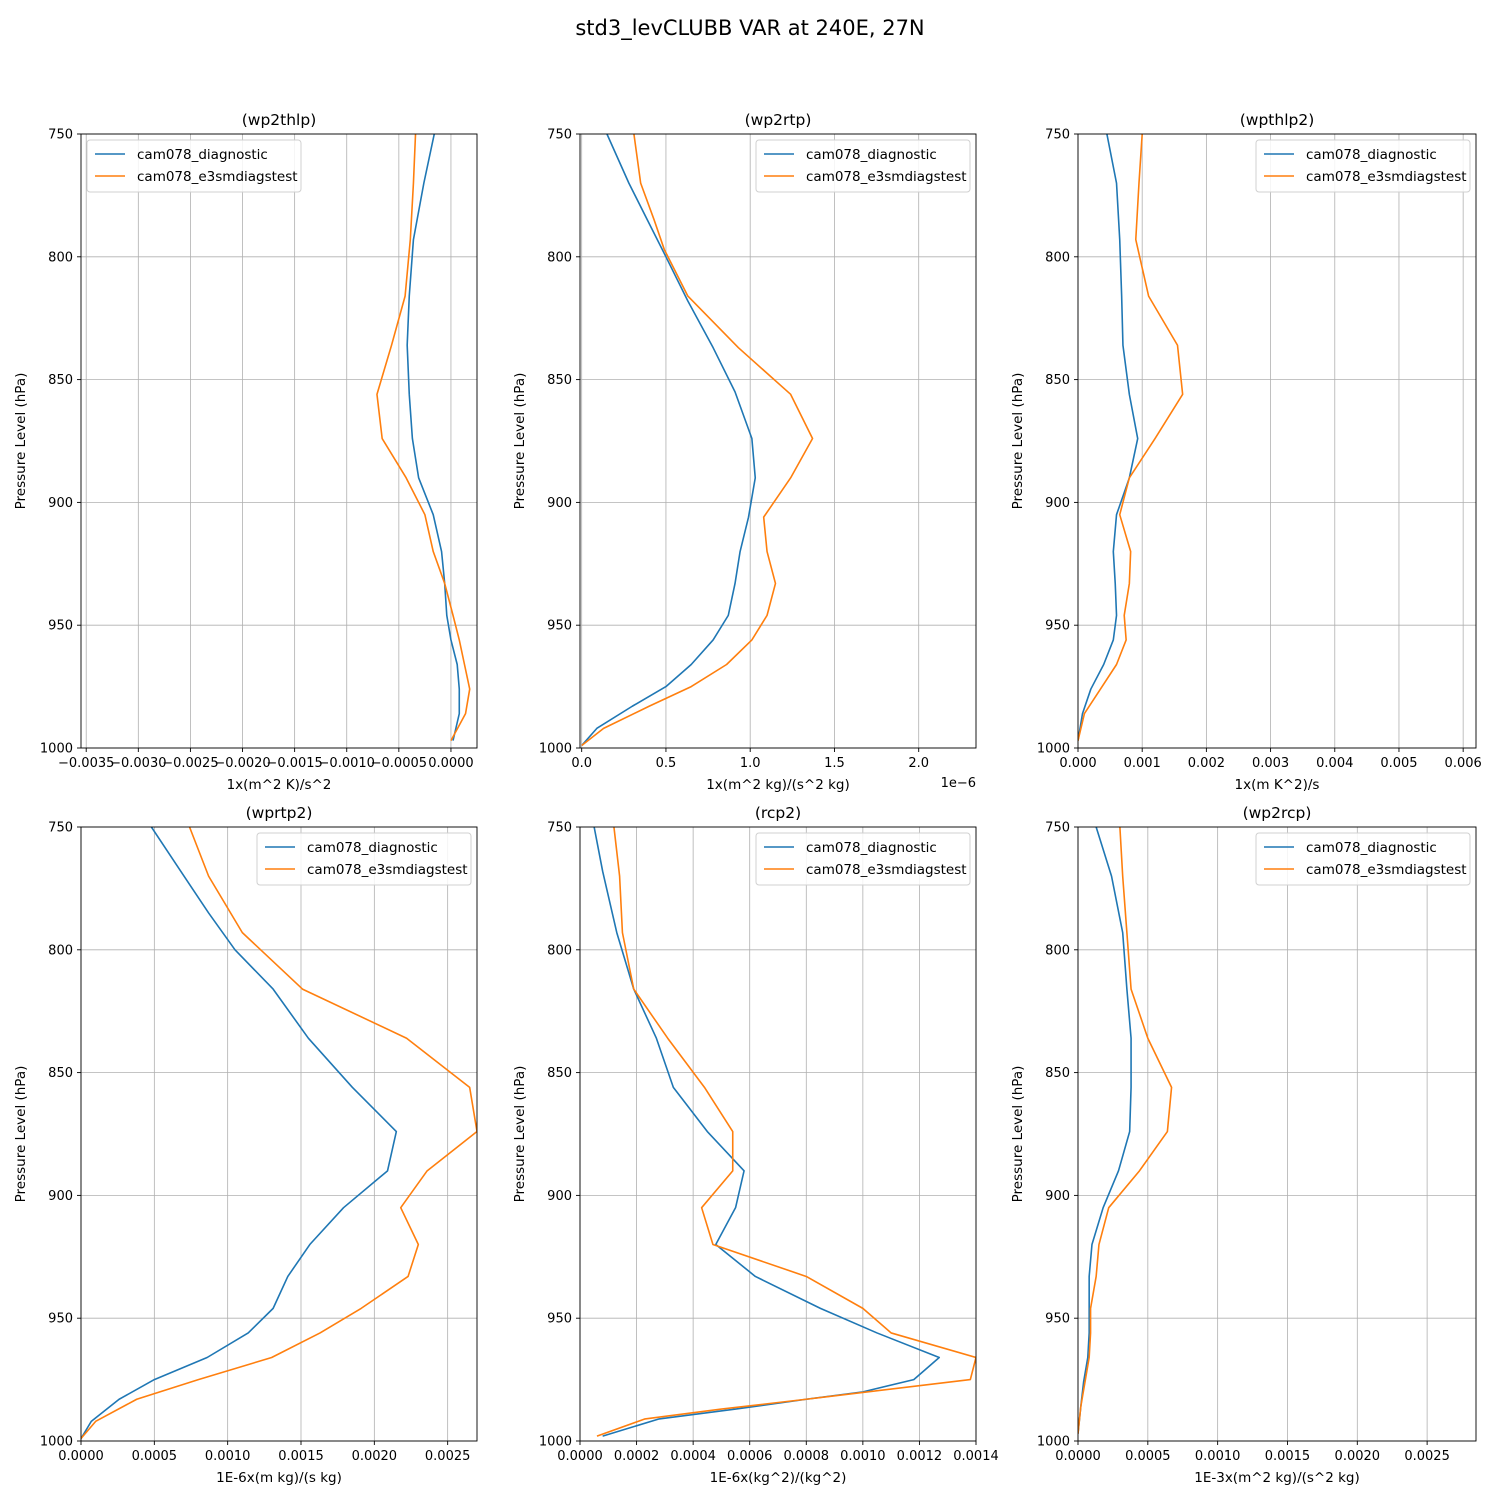 This screenshot has height=1500, width=1500. What do you see at coordinates (693, 1456) in the screenshot?
I see `x-tick-label: 0.0004` at bounding box center [693, 1456].